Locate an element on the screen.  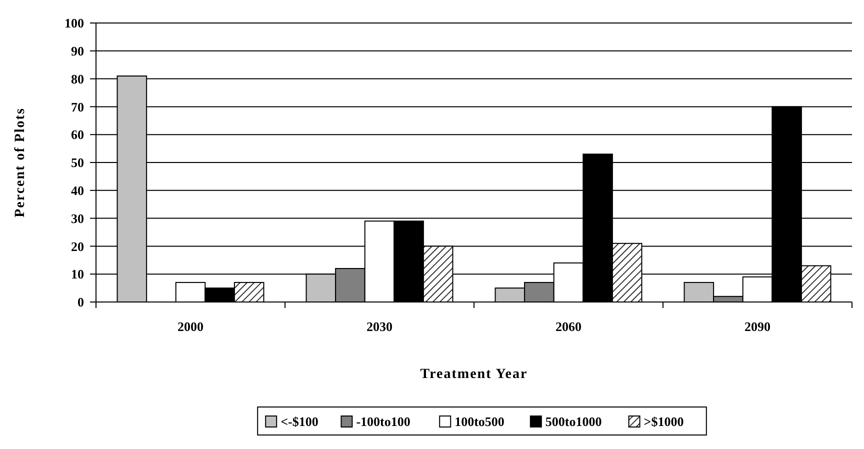
legend-label: 100to500 is located at coordinates (479, 421).